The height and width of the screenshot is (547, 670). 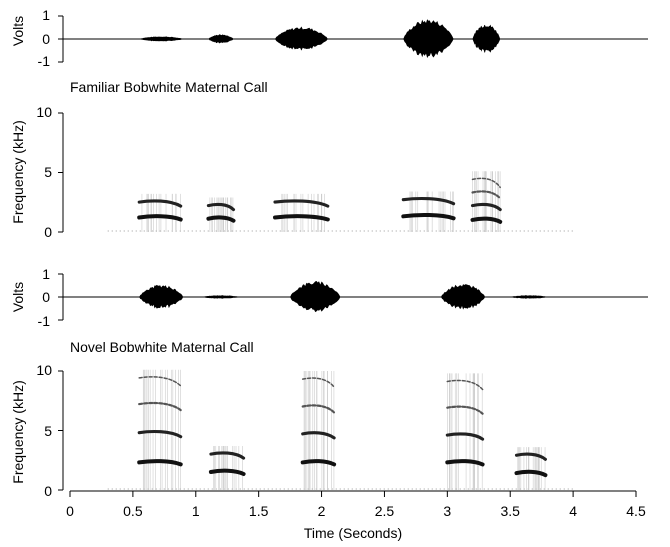 What do you see at coordinates (259, 511) in the screenshot?
I see `xtick-label: 1.5` at bounding box center [259, 511].